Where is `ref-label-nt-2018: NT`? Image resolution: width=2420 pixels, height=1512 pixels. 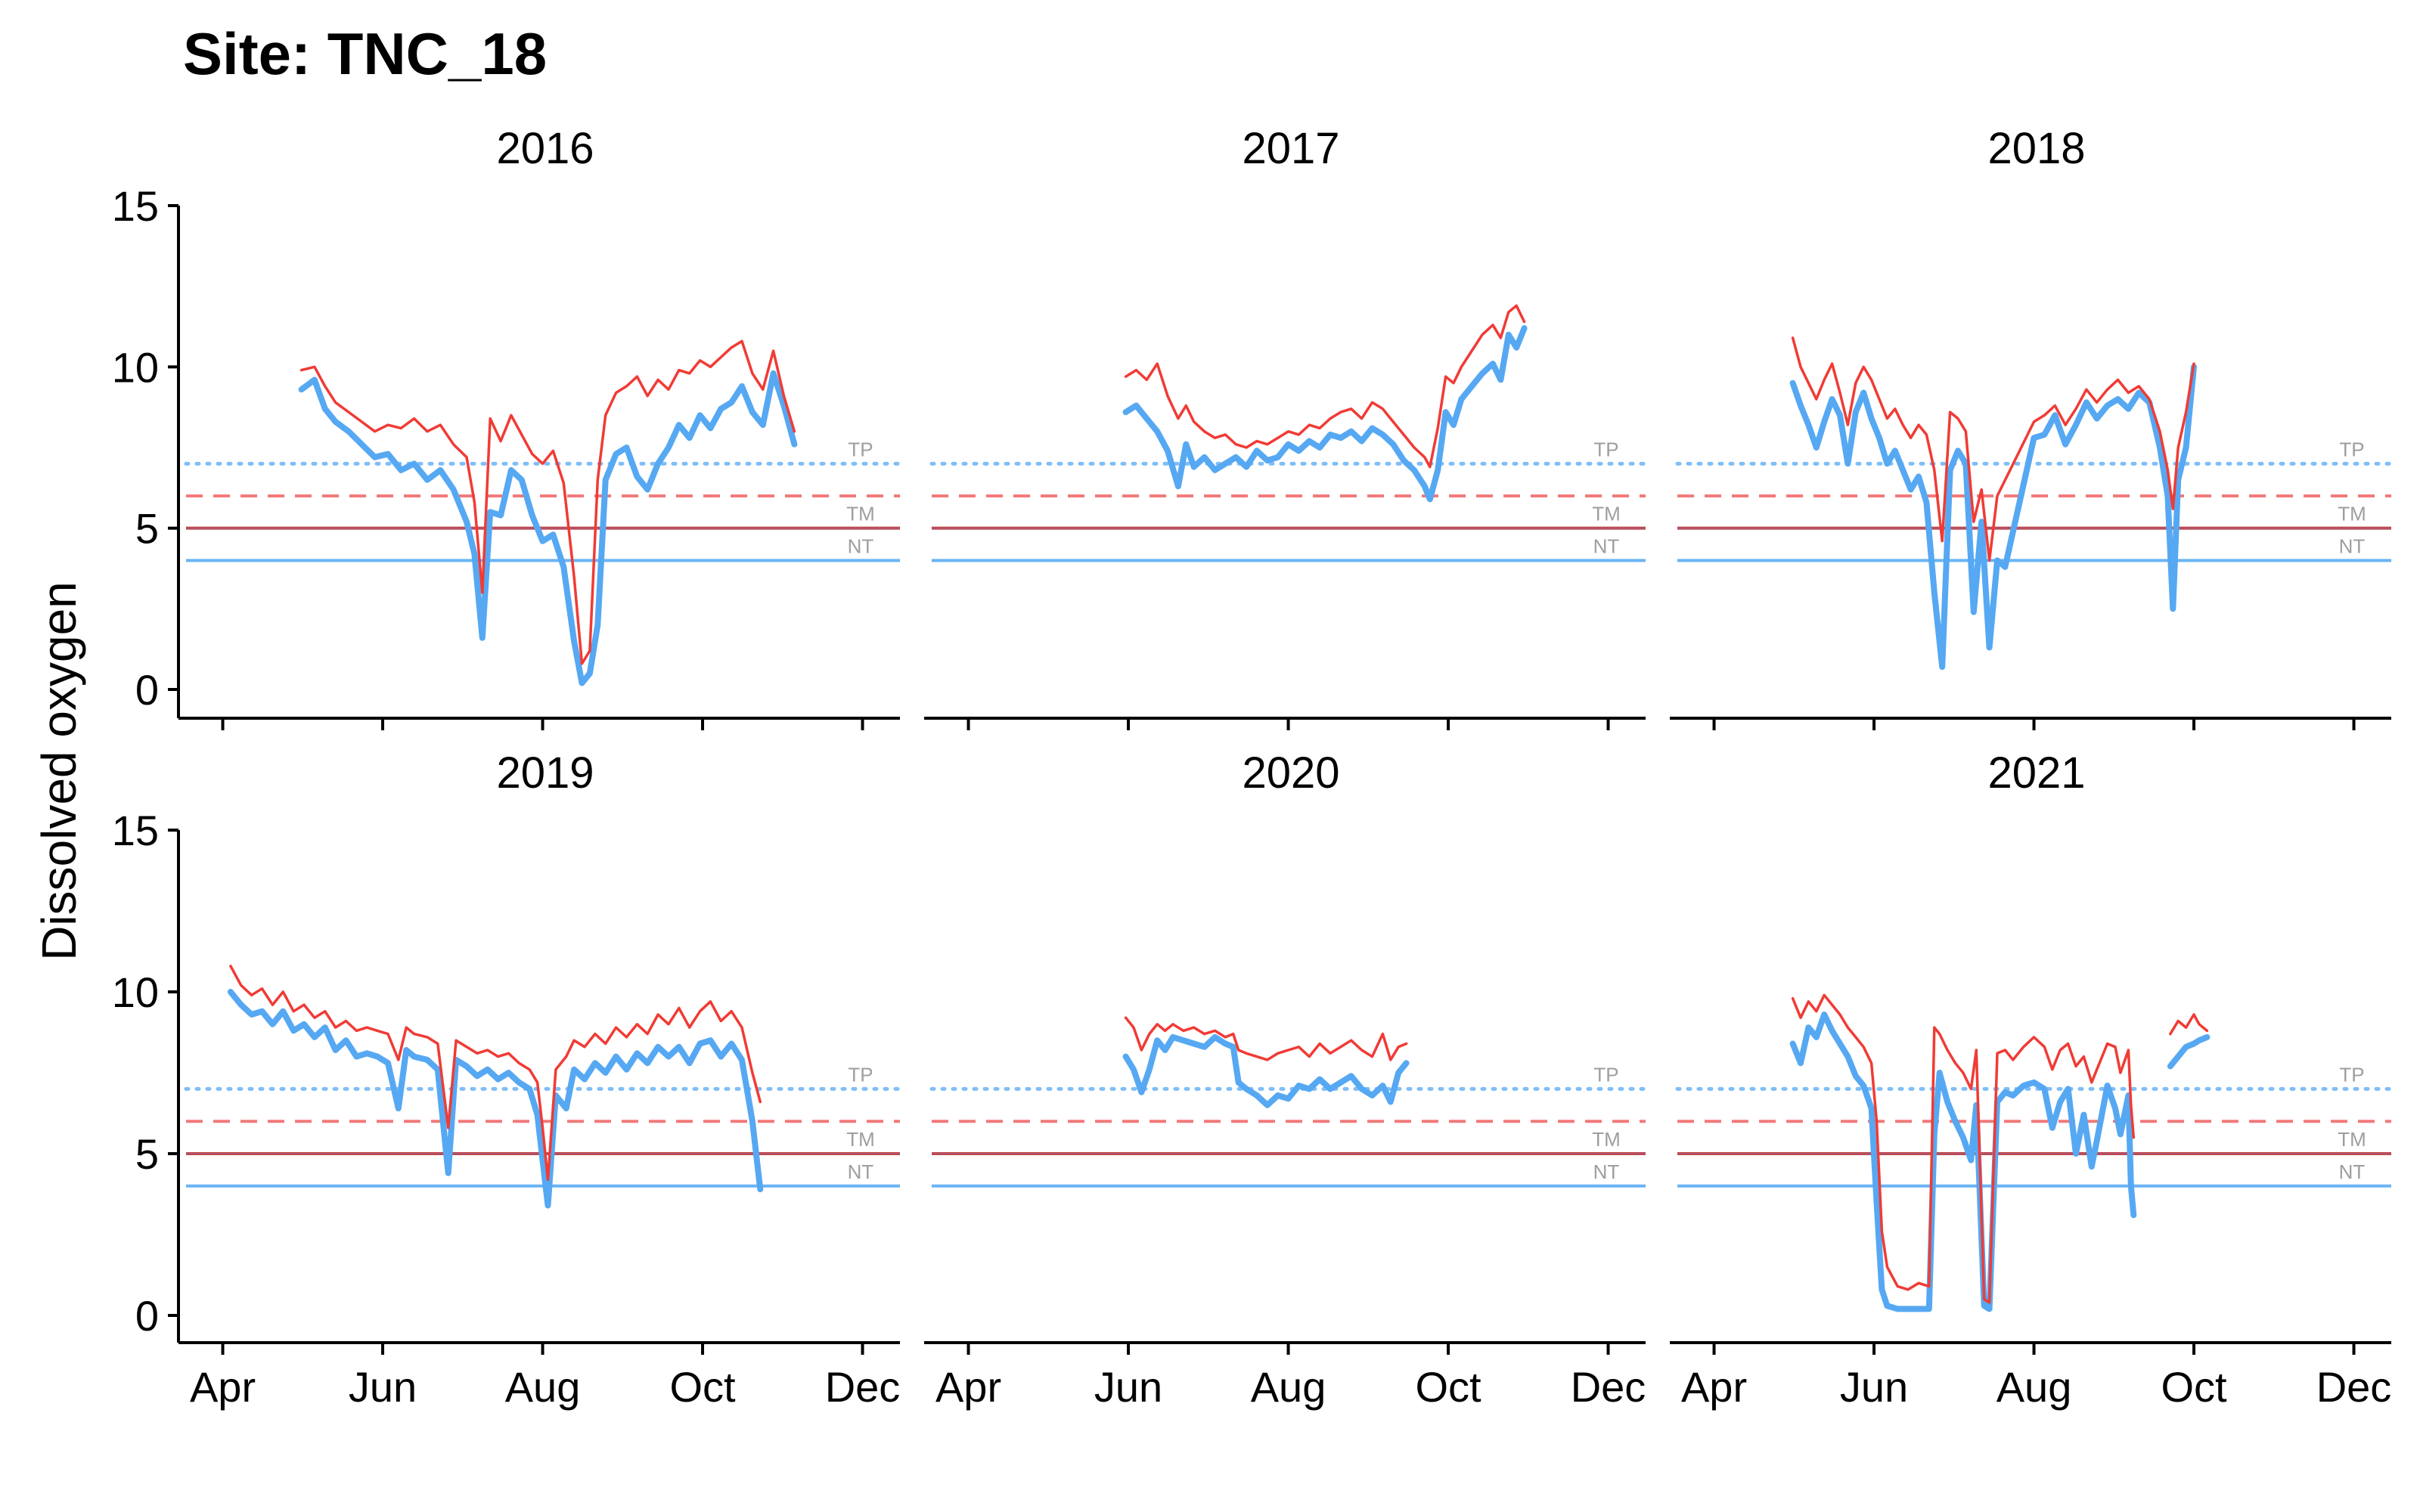
ref-label-nt-2018: NT is located at coordinates (2352, 545).